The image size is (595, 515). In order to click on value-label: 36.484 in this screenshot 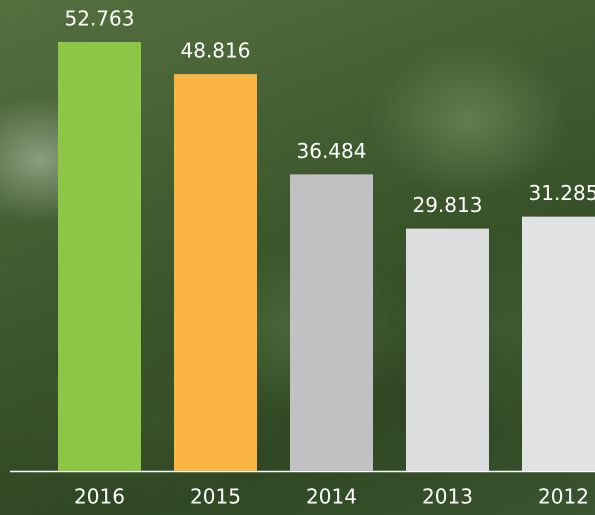, I will do `click(332, 151)`.